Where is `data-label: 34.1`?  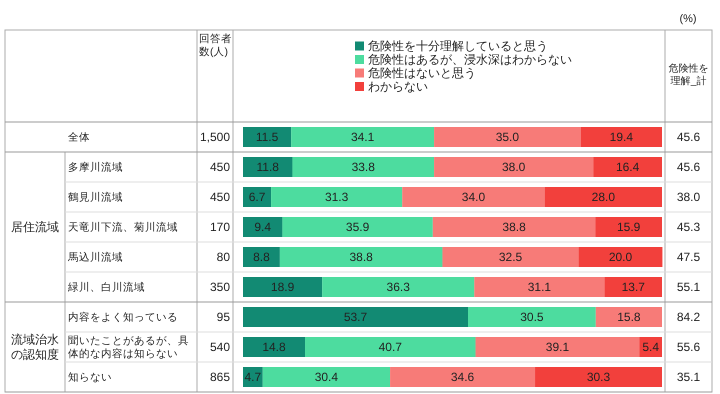 data-label: 34.1 is located at coordinates (362, 137).